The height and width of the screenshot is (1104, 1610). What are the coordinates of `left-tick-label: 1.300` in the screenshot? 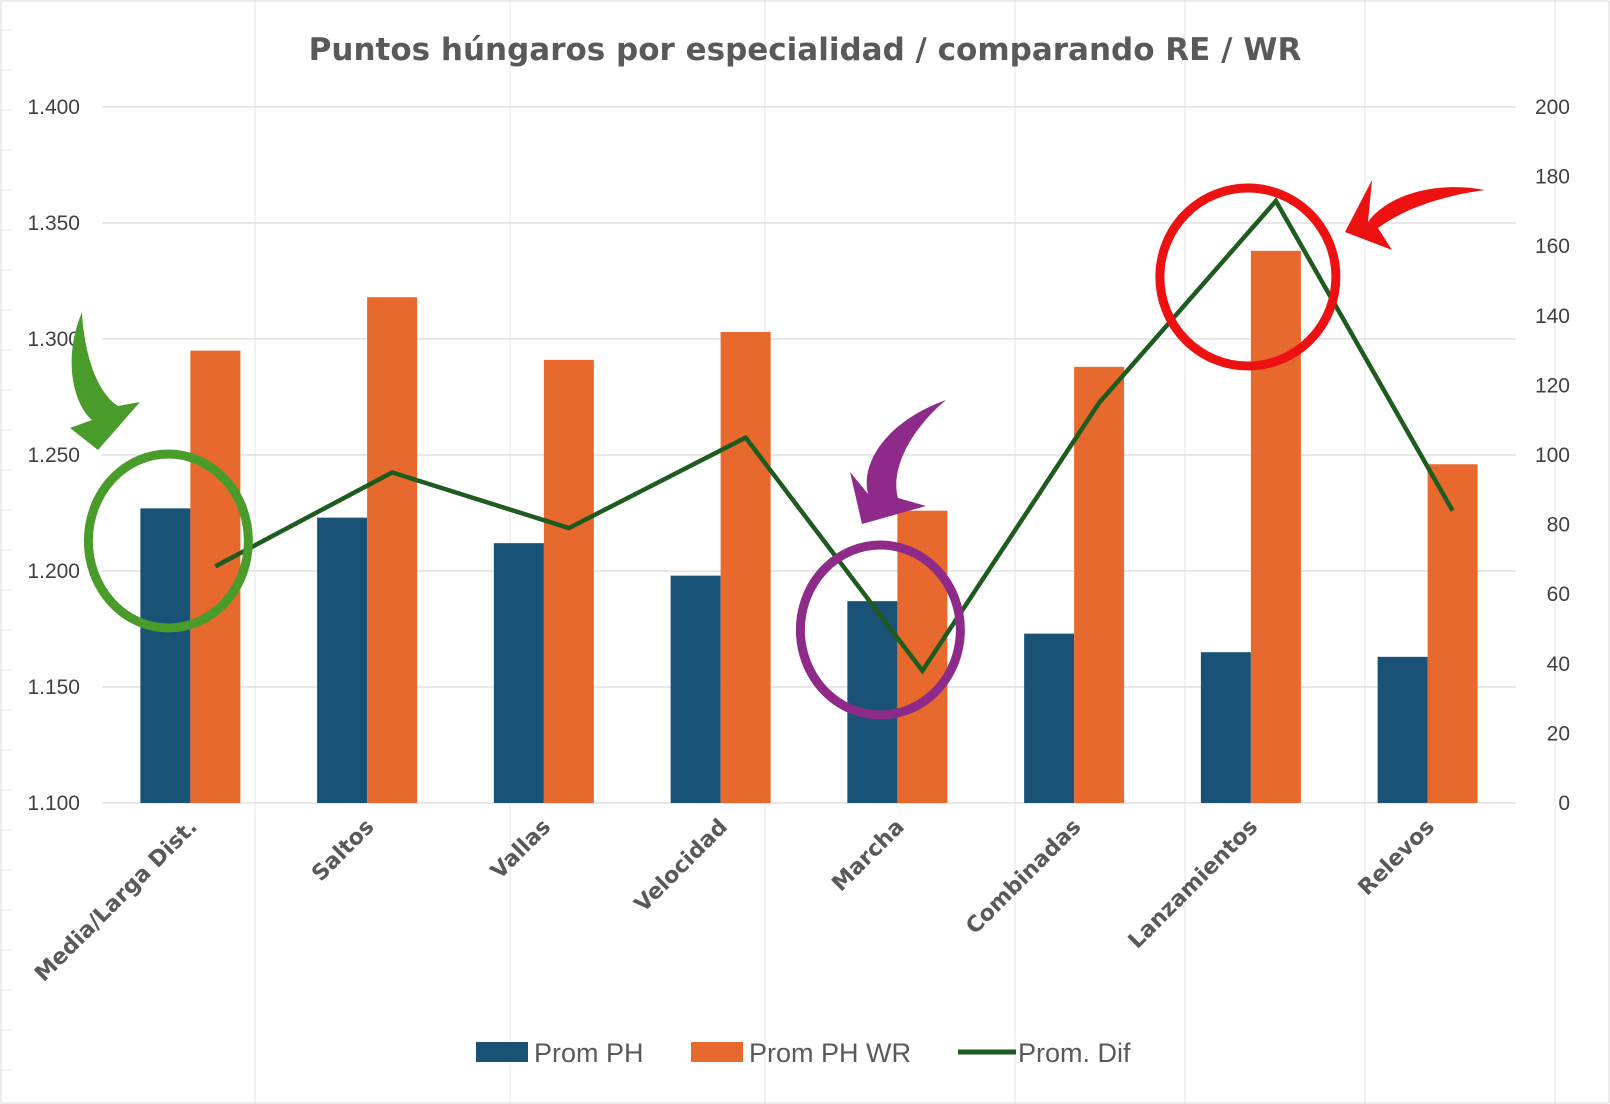 It's located at (53, 339).